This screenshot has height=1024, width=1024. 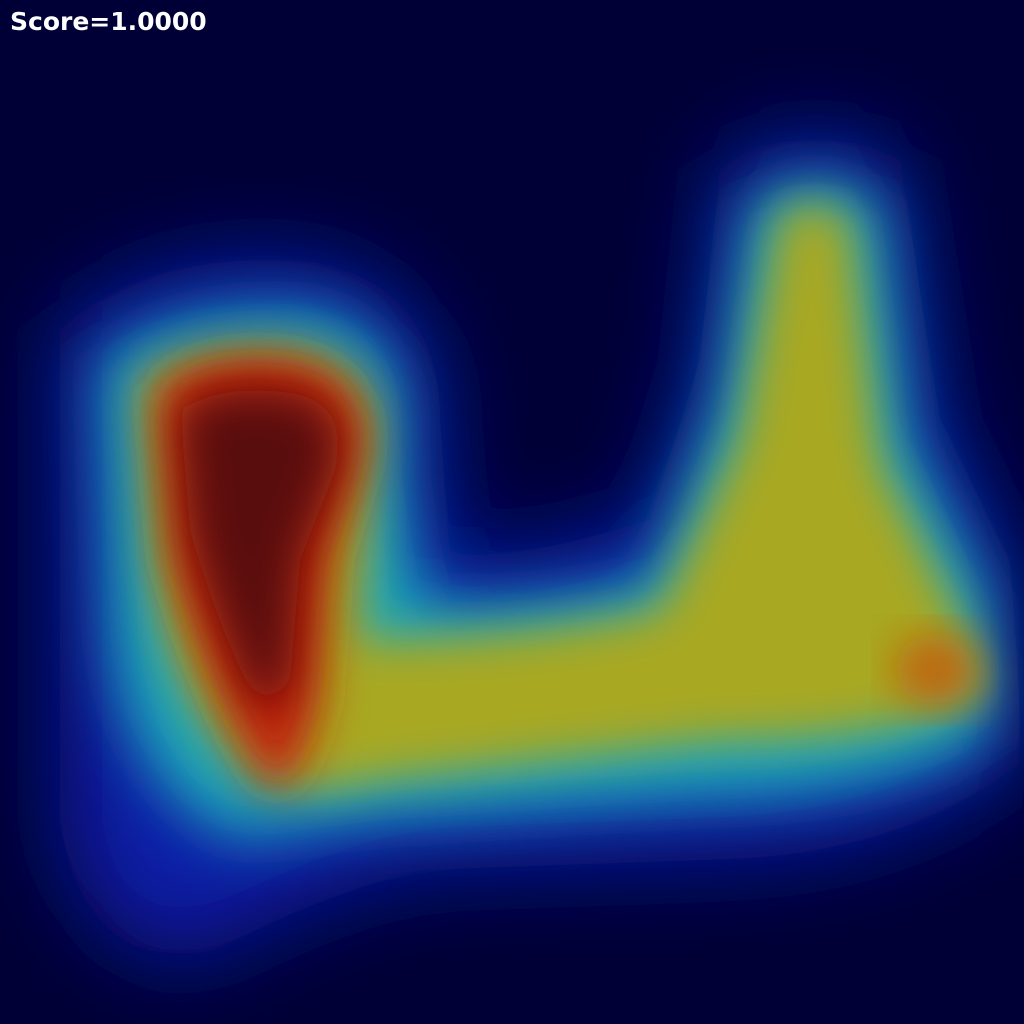 I want to click on score-label: Score=1.0000, so click(x=108, y=21).